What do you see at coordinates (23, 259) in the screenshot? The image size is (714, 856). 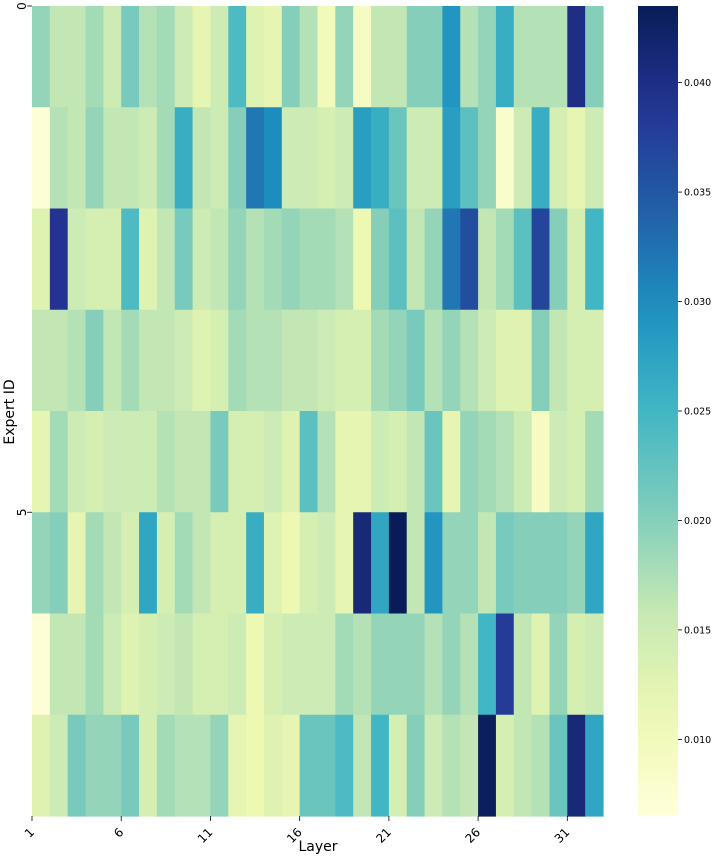 I see `y-axis-ticks: 05` at bounding box center [23, 259].